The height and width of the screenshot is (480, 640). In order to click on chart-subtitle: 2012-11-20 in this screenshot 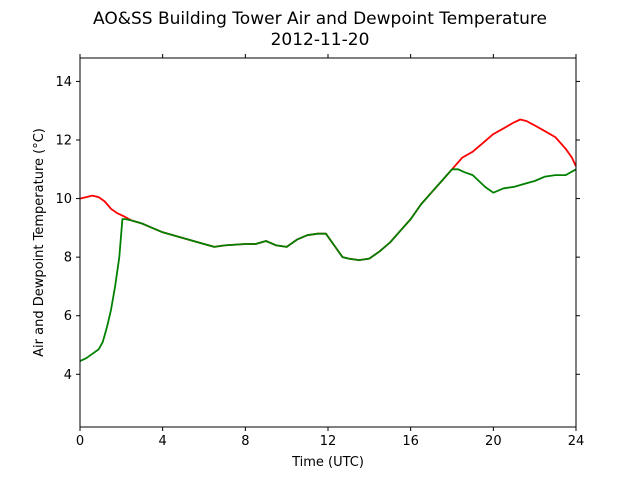, I will do `click(320, 40)`.